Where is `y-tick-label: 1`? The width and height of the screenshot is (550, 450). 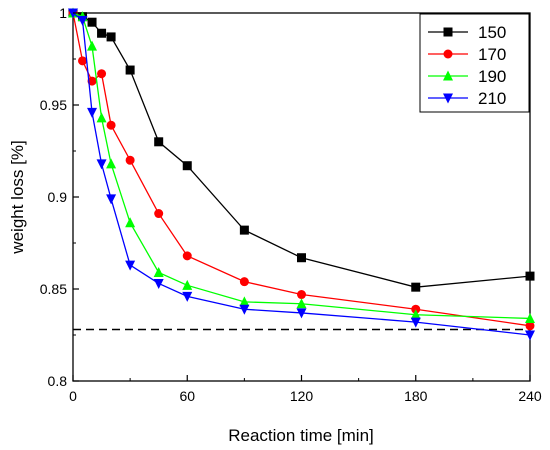 y-tick-label: 1 is located at coordinates (63, 13).